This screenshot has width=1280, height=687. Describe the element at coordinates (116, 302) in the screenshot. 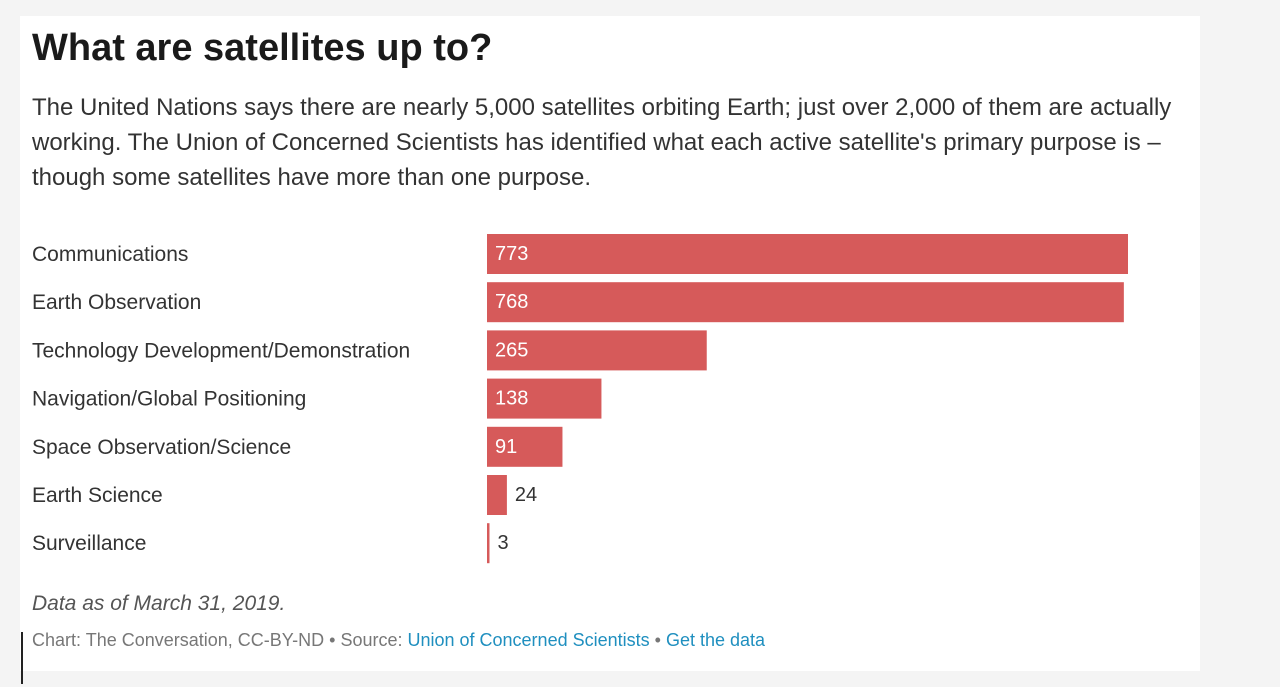

I see `category-label: Earth Observation` at that location.